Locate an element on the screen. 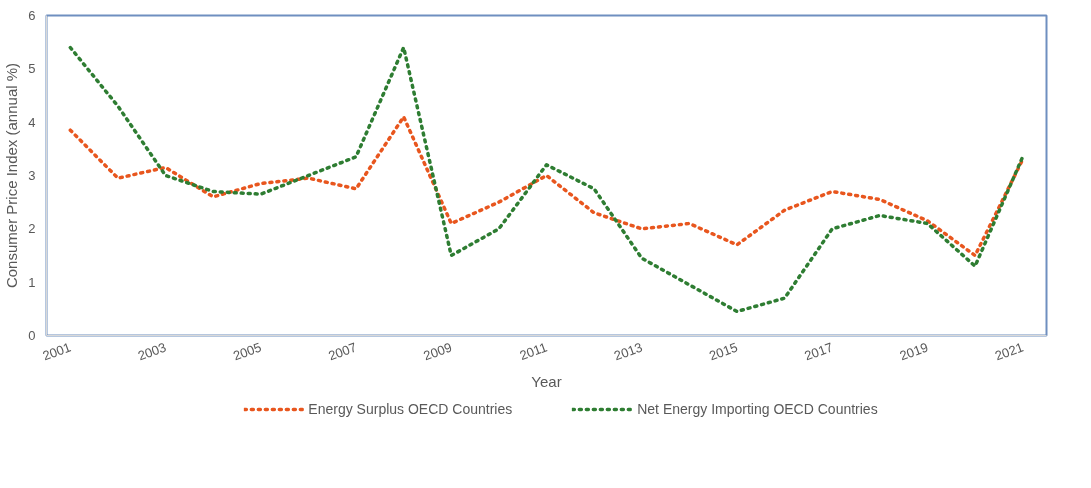  x-tick-label: 2013 is located at coordinates (628, 351).